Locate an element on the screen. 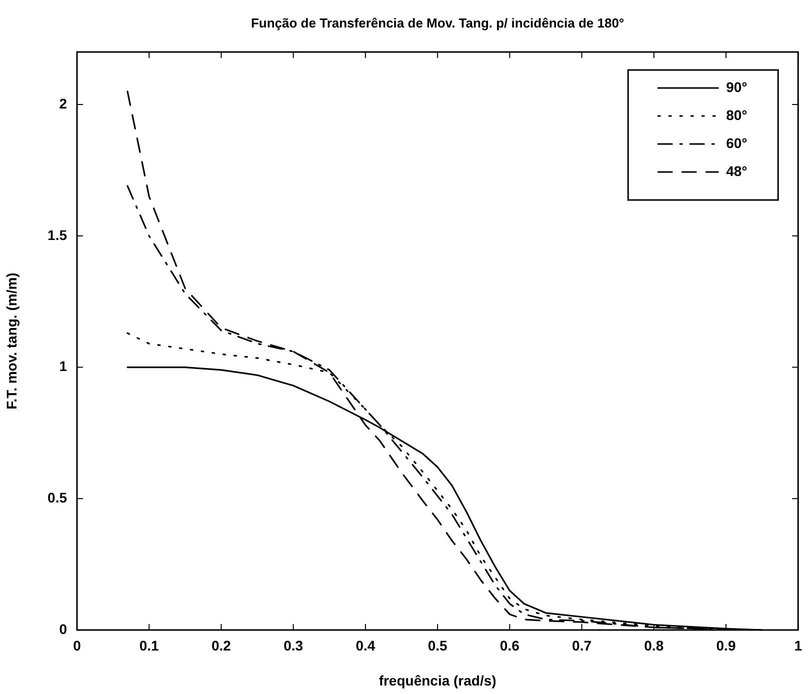  x-tick-label: 0 is located at coordinates (77, 645).